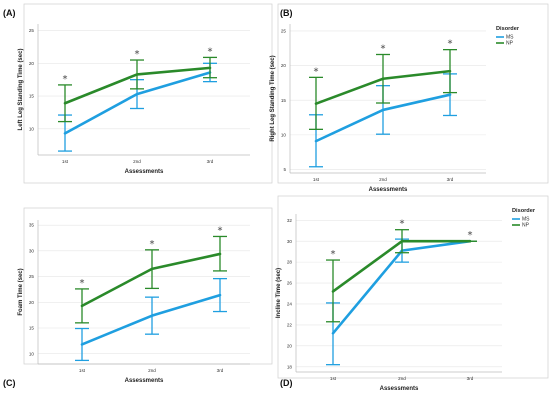 This screenshot has height=400, width=550. What do you see at coordinates (290, 304) in the screenshot?
I see `y-tick-label: 24` at bounding box center [290, 304].